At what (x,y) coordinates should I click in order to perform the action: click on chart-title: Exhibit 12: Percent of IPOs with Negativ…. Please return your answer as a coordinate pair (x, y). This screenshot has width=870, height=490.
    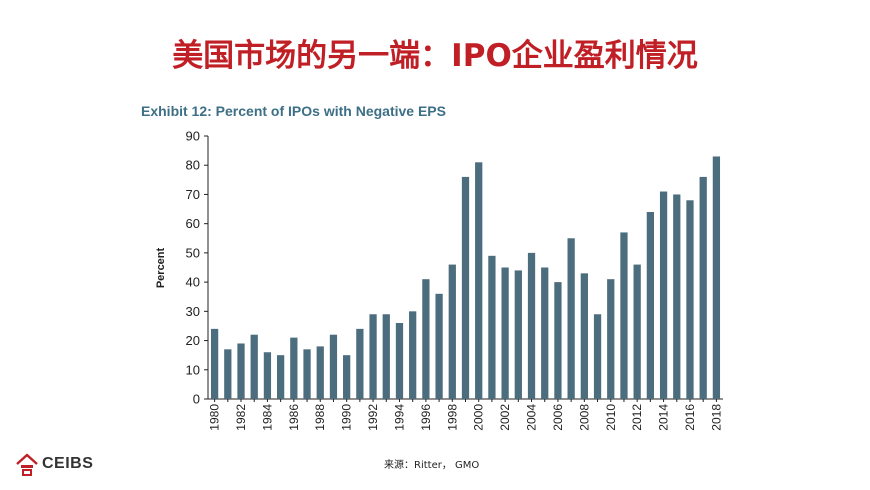
    Looking at the image, I should click on (293, 111).